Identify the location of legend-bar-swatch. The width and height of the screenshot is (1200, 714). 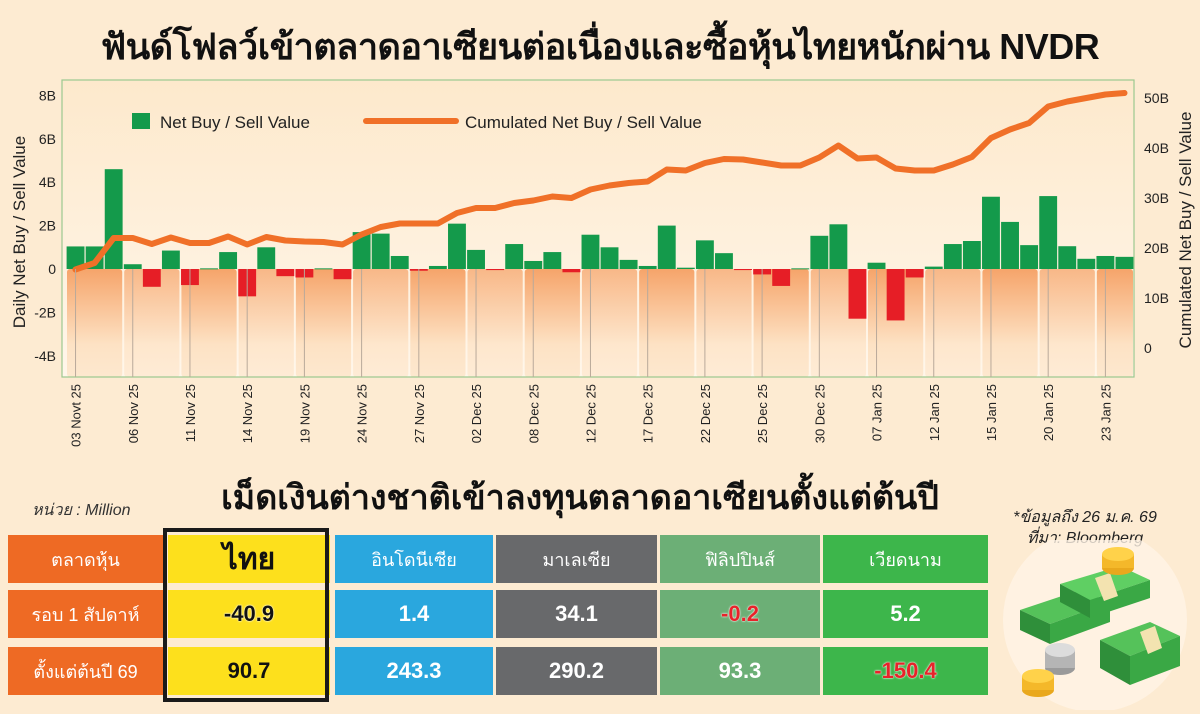
(141, 121).